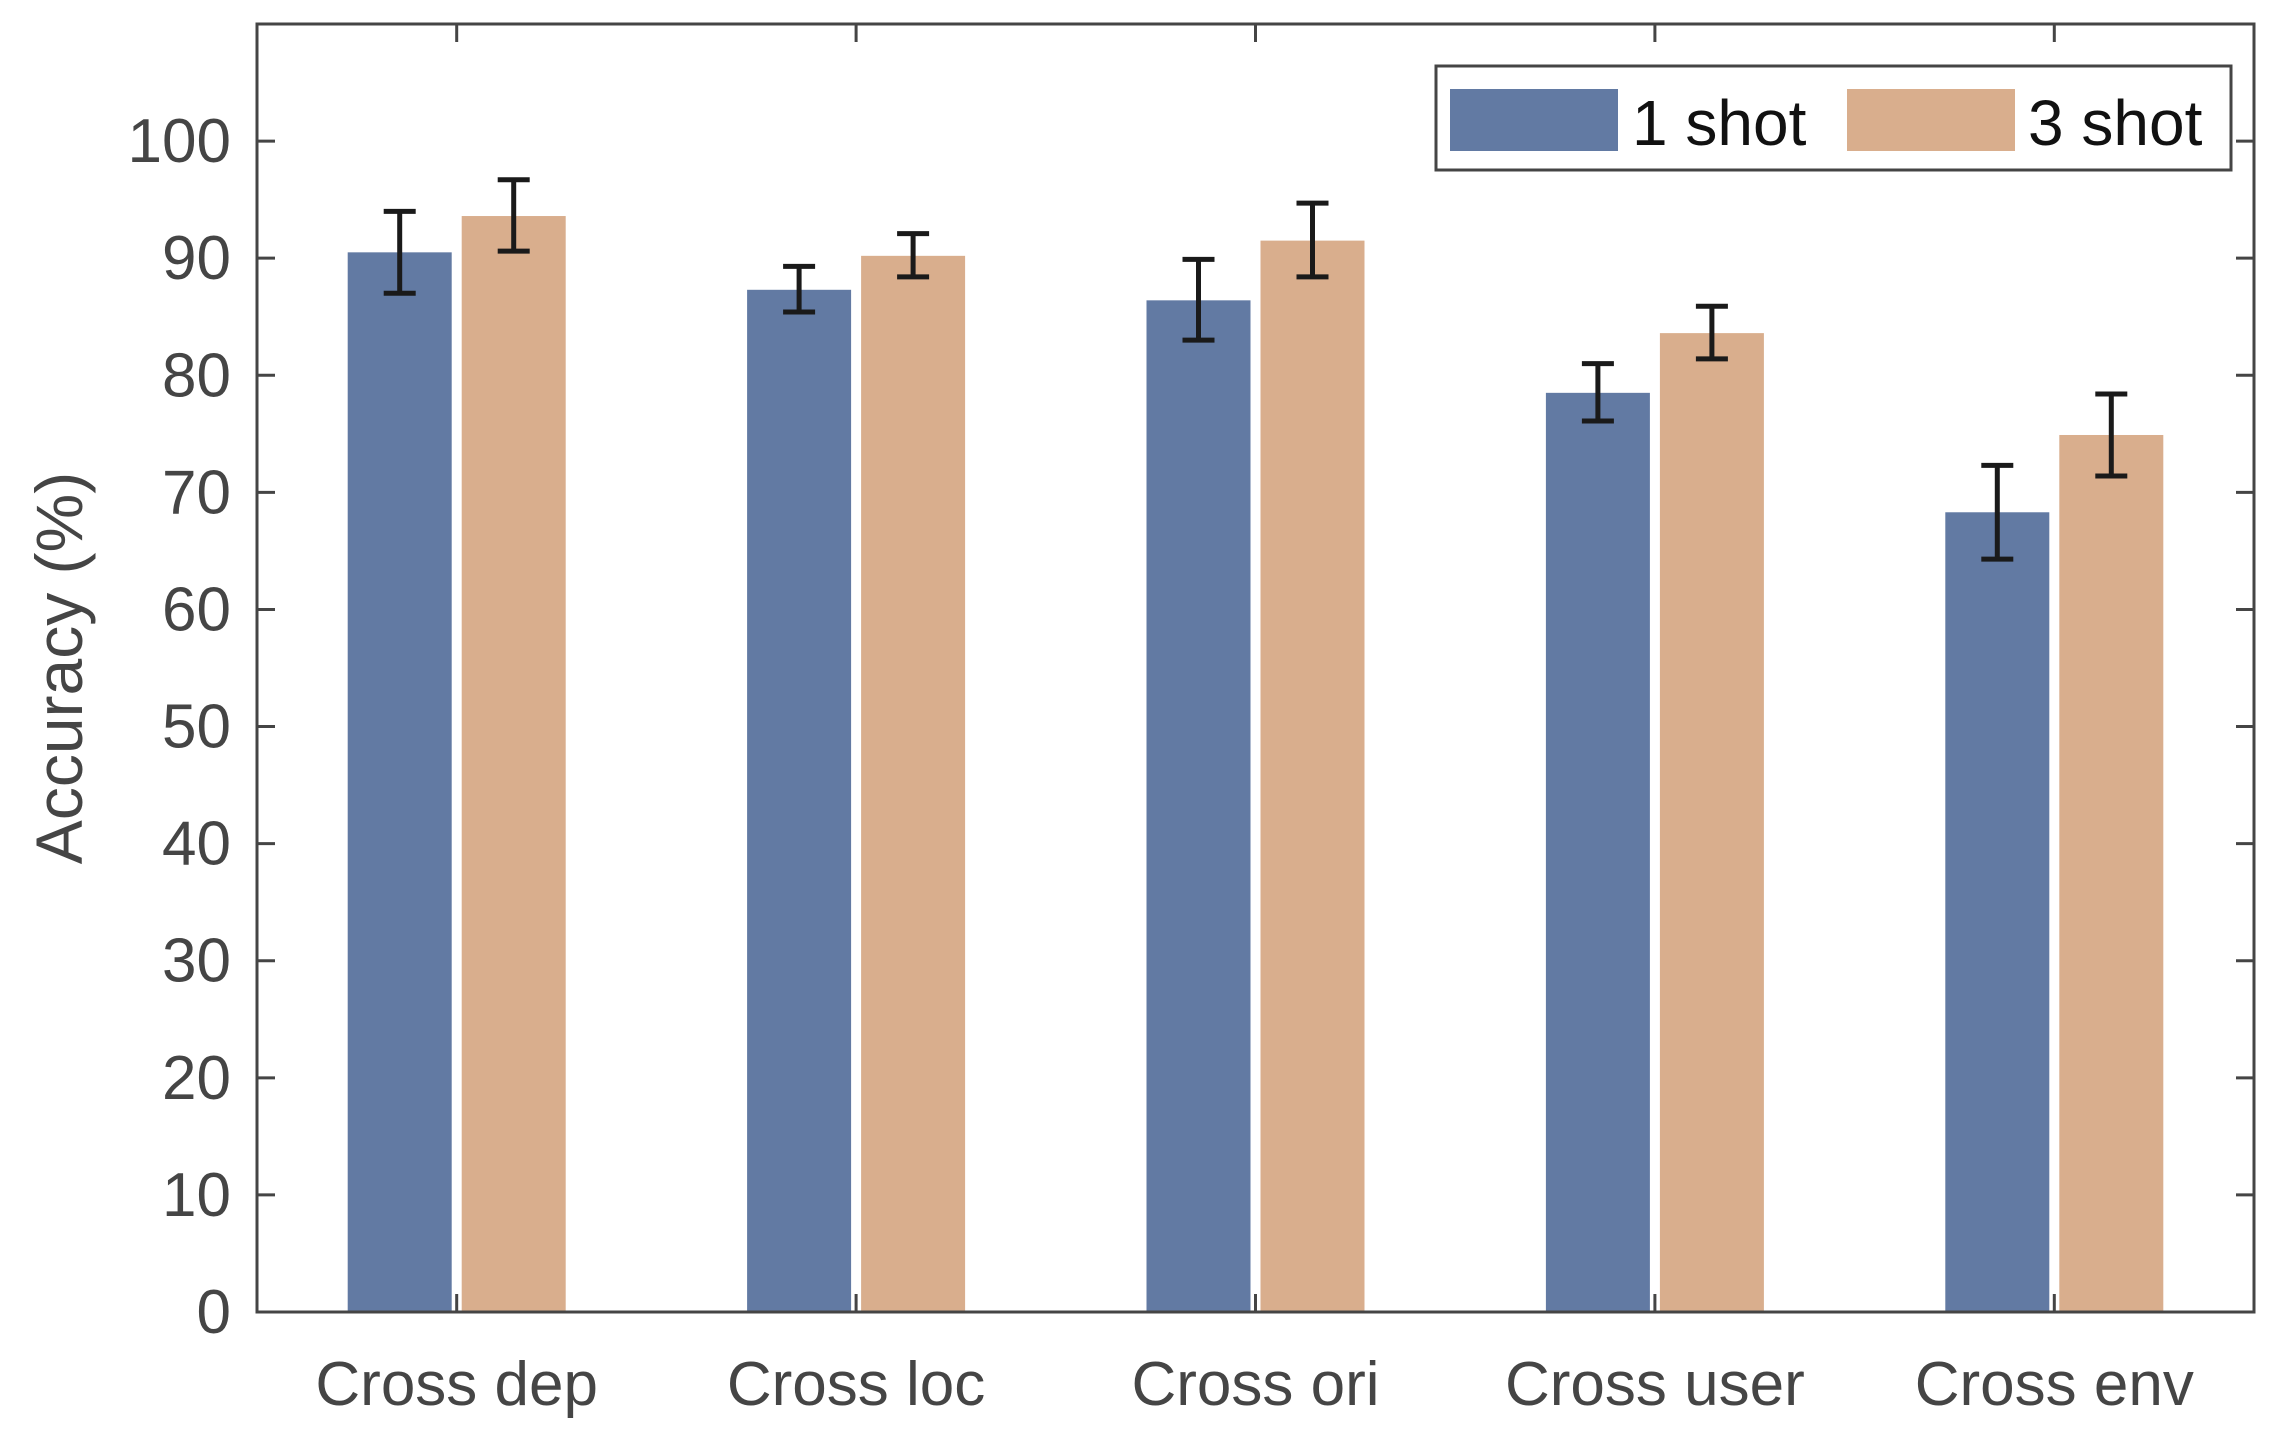  I want to click on error-bar-3-shot-cross-loc, so click(913, 255).